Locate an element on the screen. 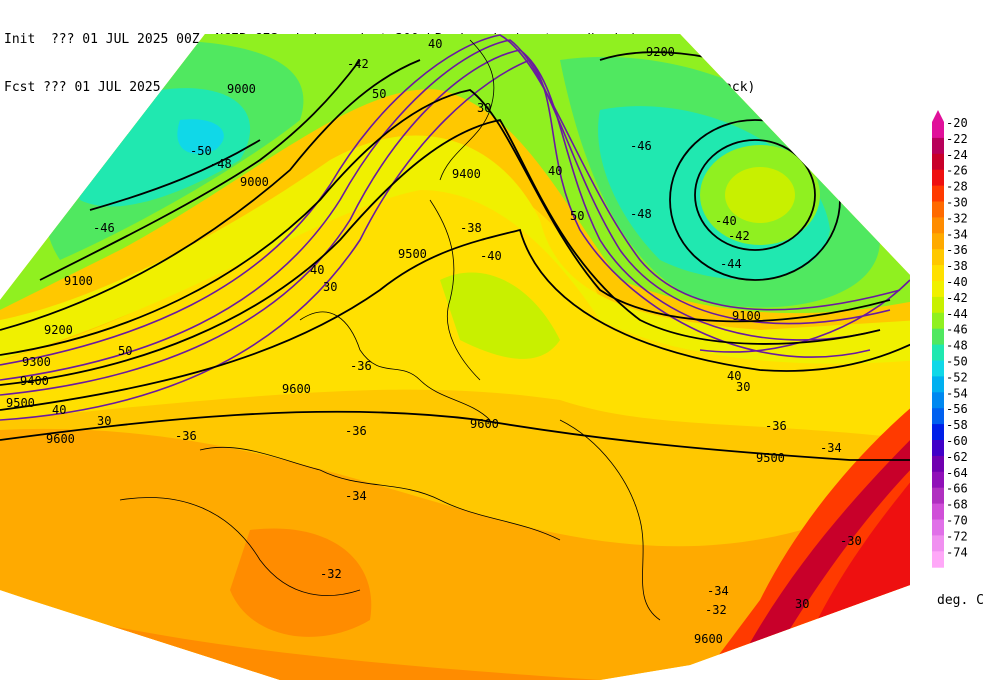  height-label-9500b: 9500 is located at coordinates (412, 254).